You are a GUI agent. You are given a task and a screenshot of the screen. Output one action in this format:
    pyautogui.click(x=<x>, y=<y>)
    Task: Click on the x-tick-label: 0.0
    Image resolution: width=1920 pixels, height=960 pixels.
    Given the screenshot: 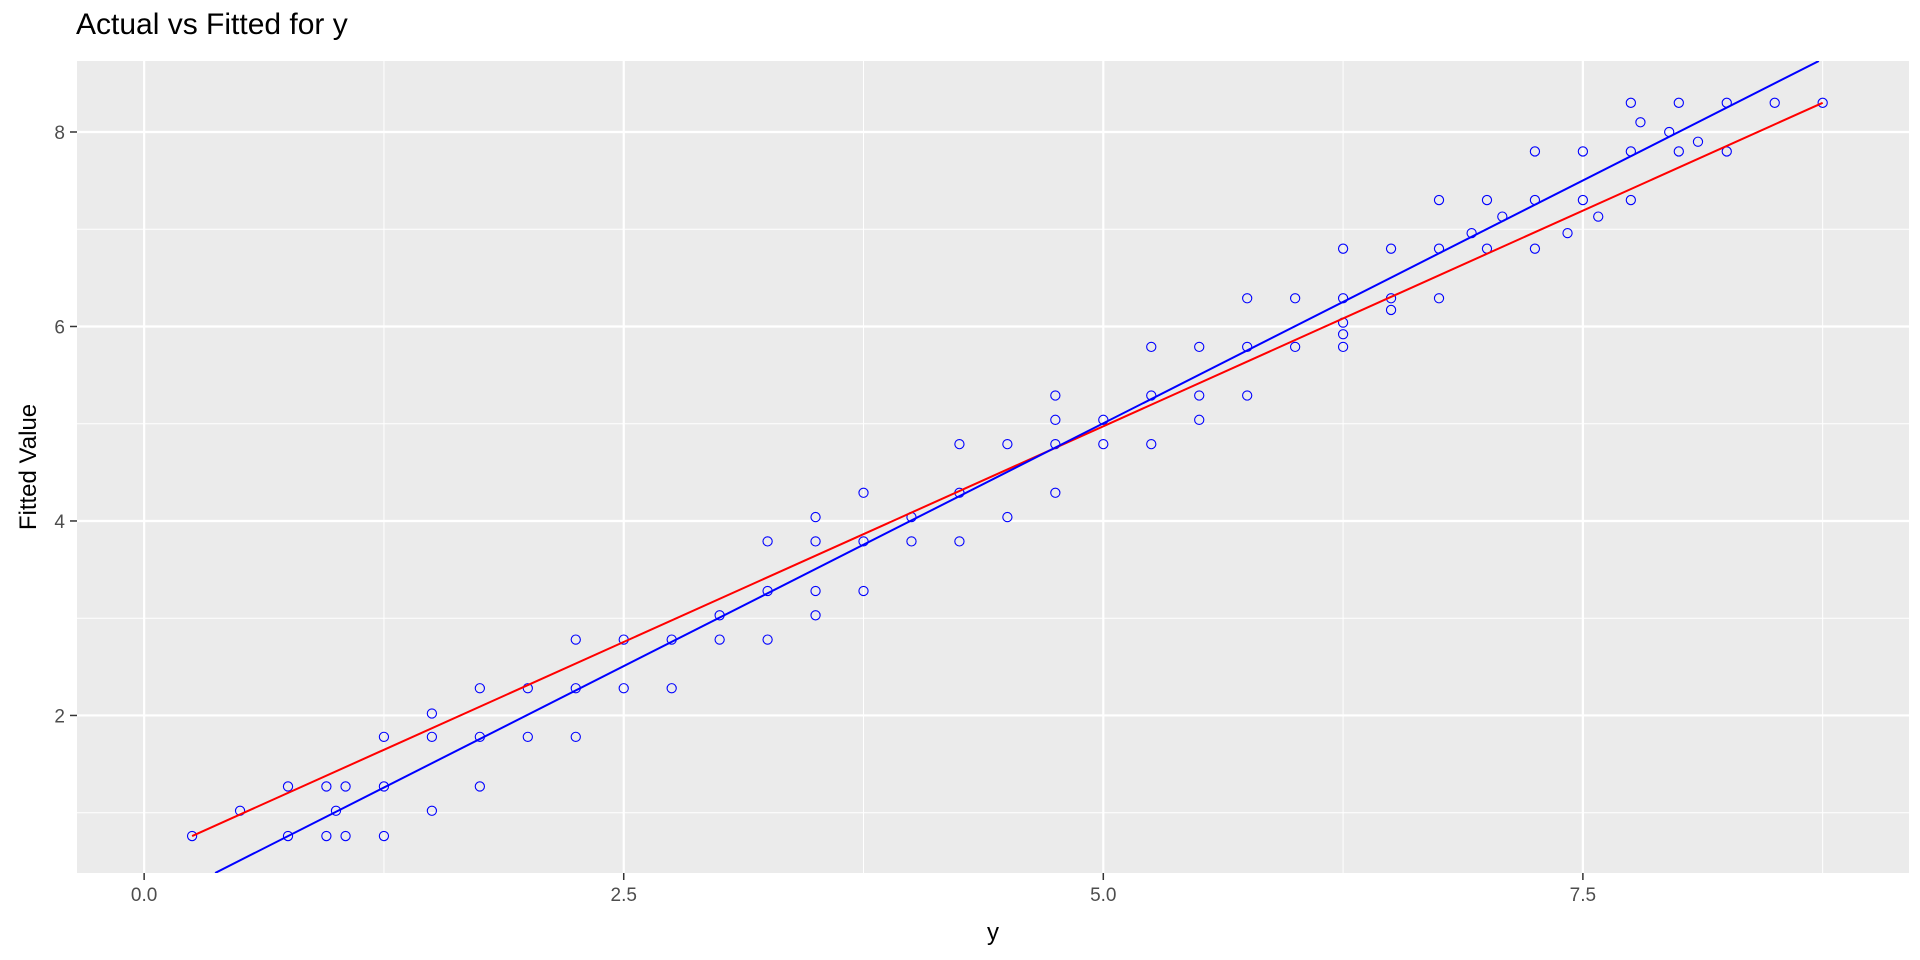 What is the action you would take?
    pyautogui.click(x=144, y=895)
    